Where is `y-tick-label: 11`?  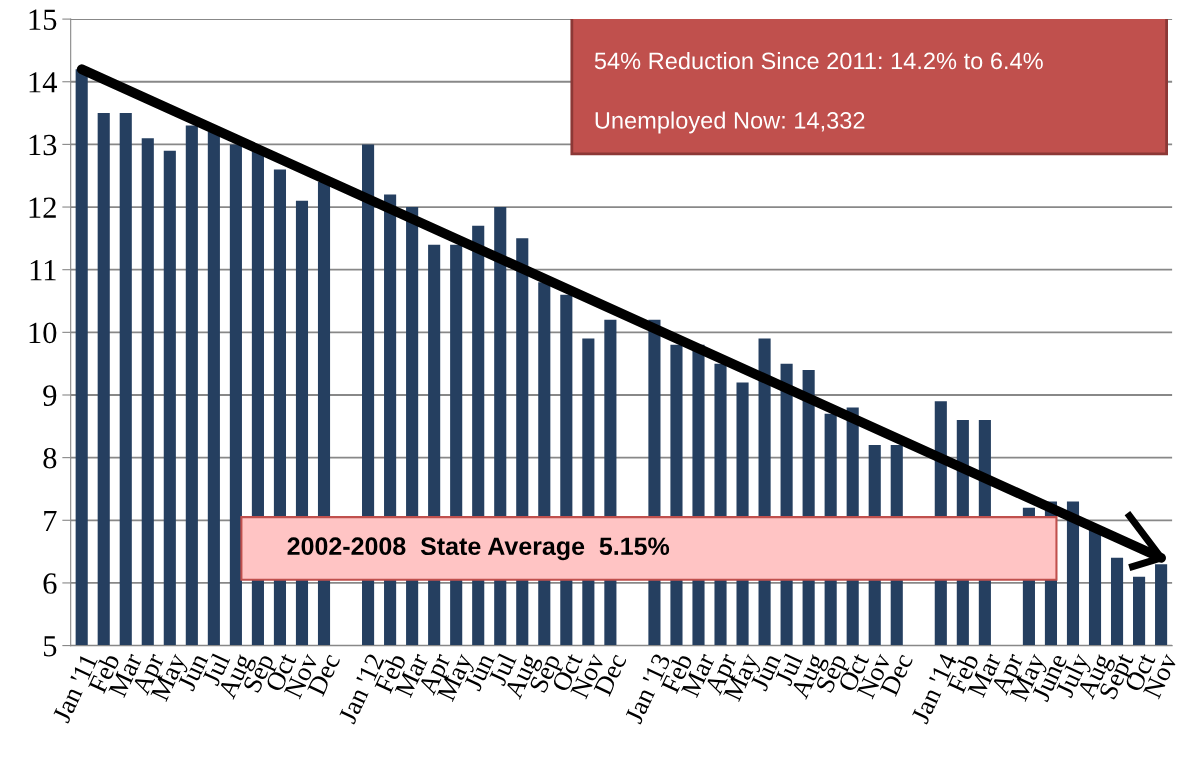
y-tick-label: 11 is located at coordinates (43, 270).